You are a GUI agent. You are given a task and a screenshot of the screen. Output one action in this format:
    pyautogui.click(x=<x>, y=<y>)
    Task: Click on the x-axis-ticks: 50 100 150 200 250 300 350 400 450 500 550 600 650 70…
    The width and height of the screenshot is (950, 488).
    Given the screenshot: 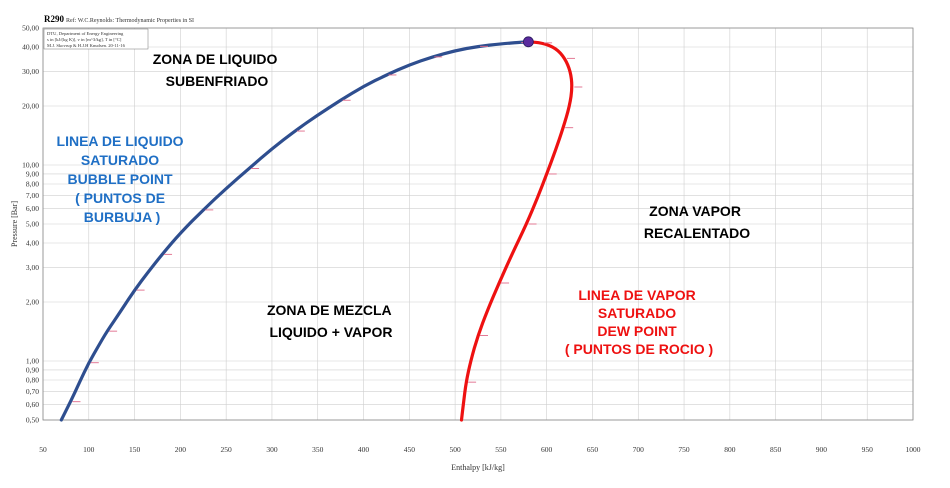 What is the action you would take?
    pyautogui.click(x=480, y=449)
    